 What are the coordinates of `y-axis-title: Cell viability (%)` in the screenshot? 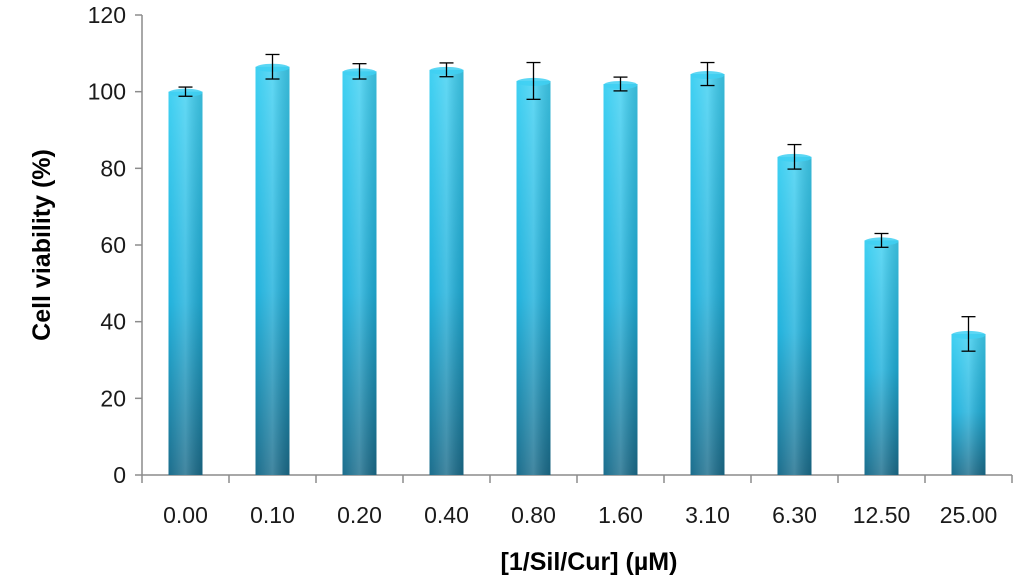 It's located at (42, 245).